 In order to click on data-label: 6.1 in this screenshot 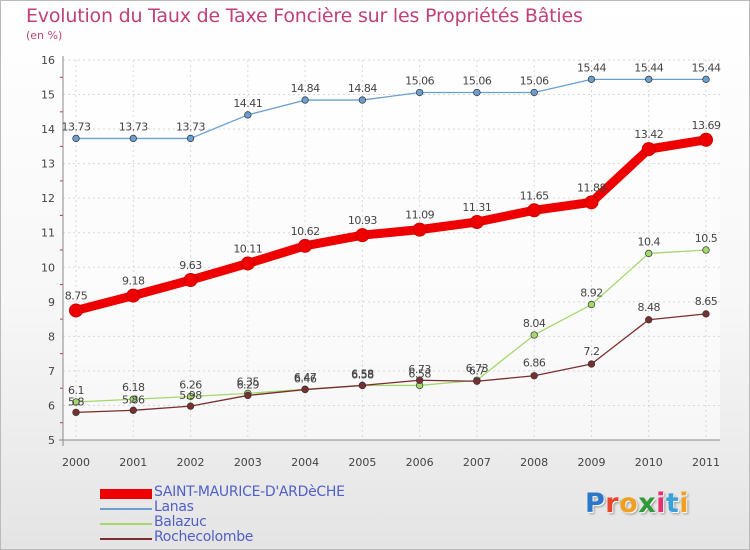, I will do `click(76, 390)`.